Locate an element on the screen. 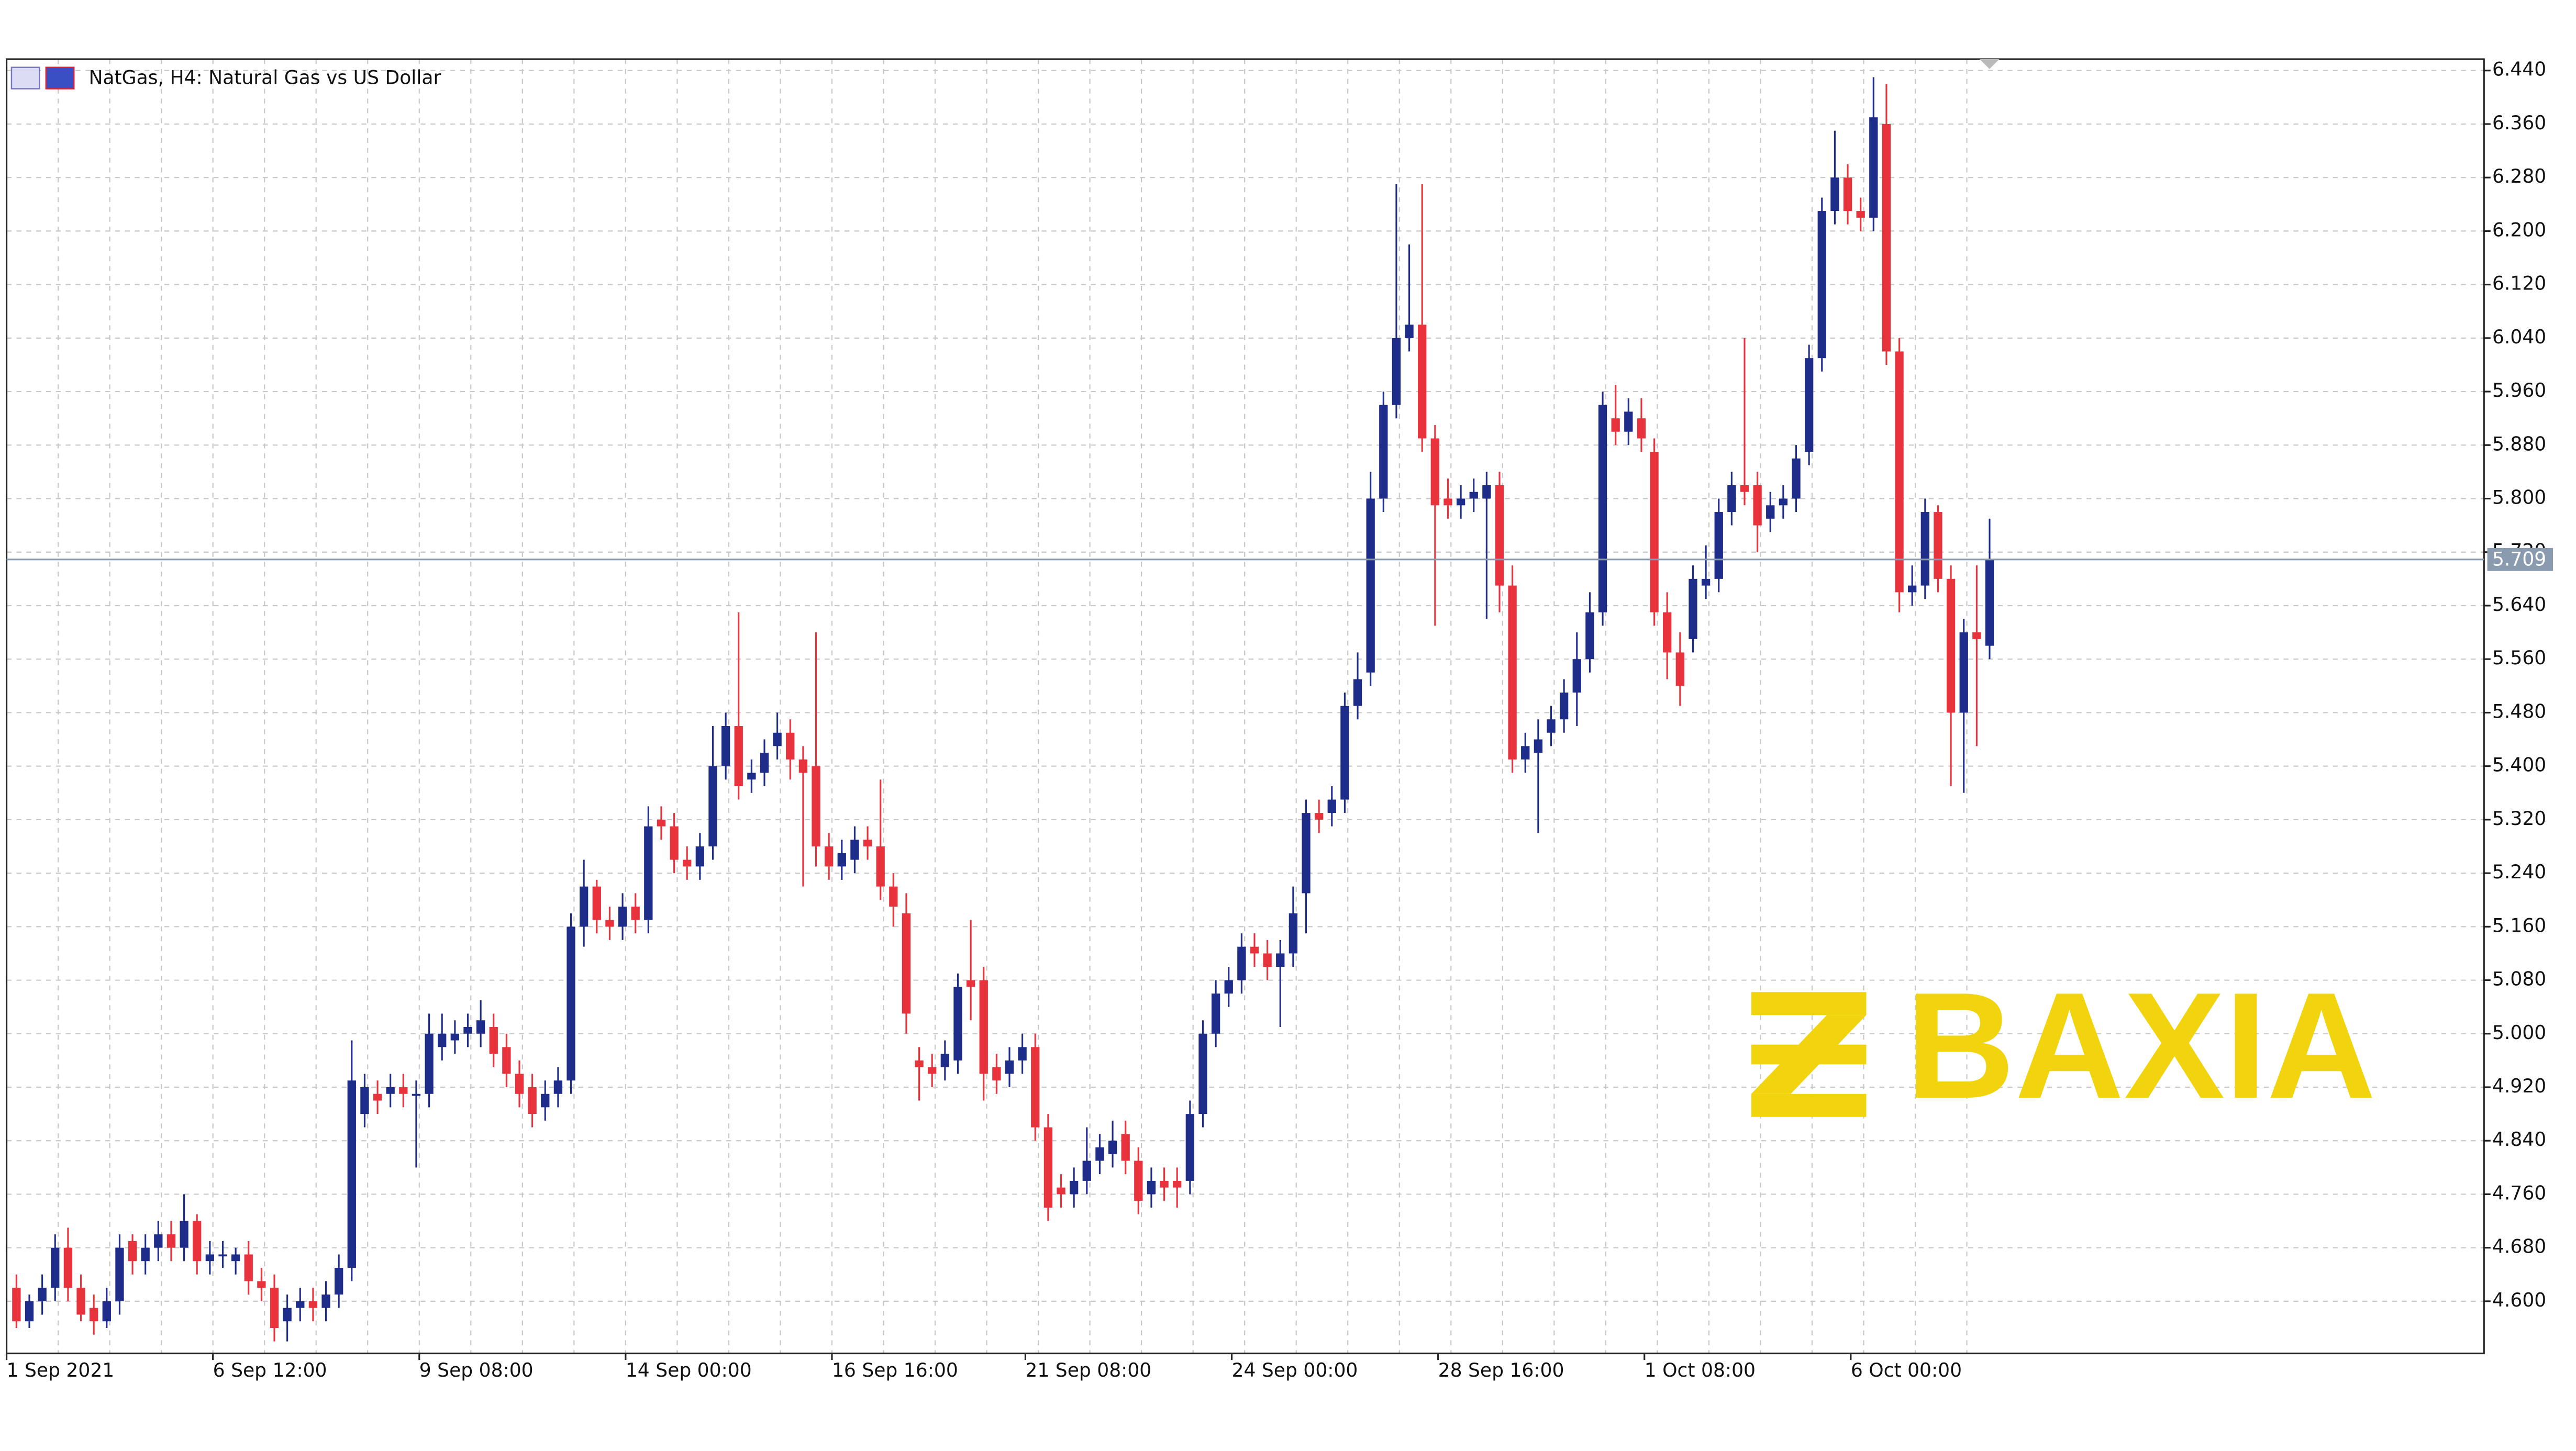 This screenshot has width=2576, height=1451. y-tick-label: 5.160 is located at coordinates (2519, 925).